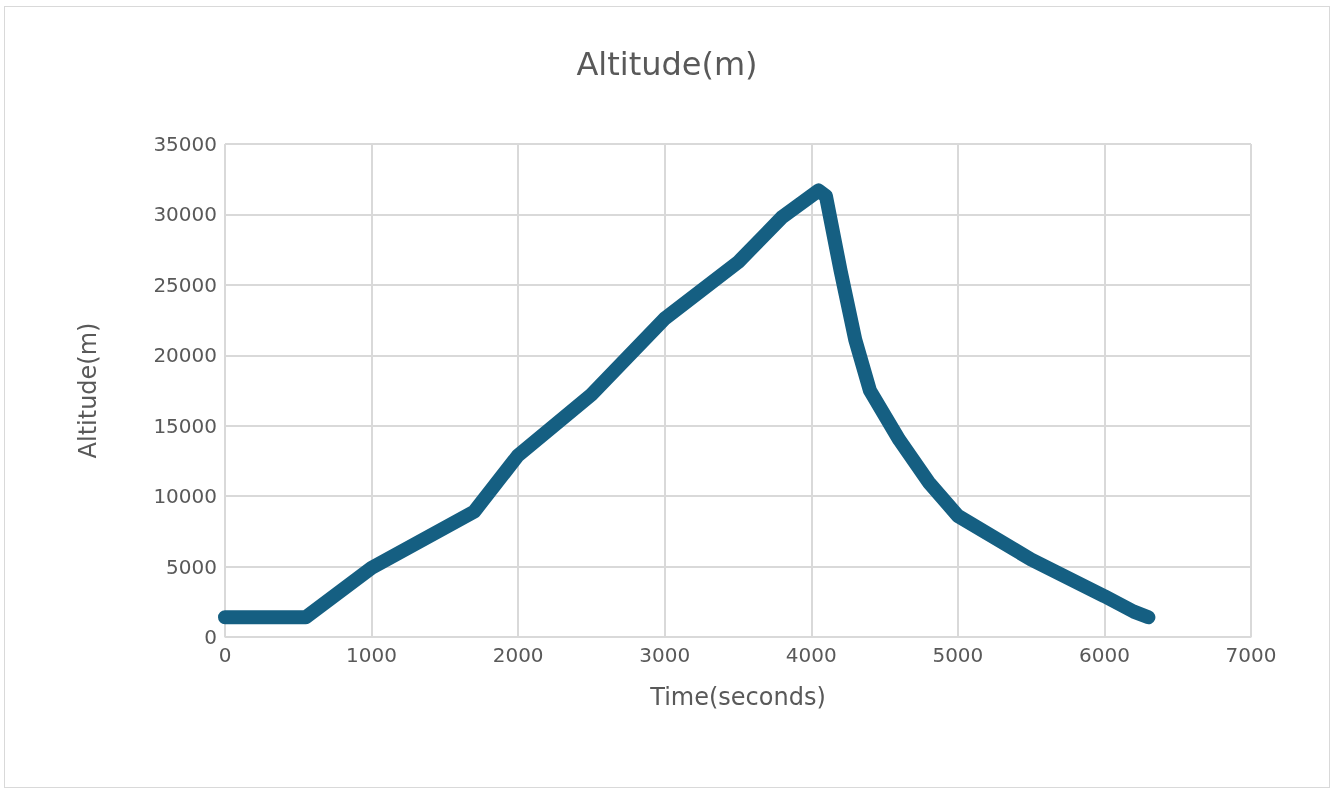 The height and width of the screenshot is (794, 1336). What do you see at coordinates (665, 655) in the screenshot?
I see `x-tick-label: 3000` at bounding box center [665, 655].